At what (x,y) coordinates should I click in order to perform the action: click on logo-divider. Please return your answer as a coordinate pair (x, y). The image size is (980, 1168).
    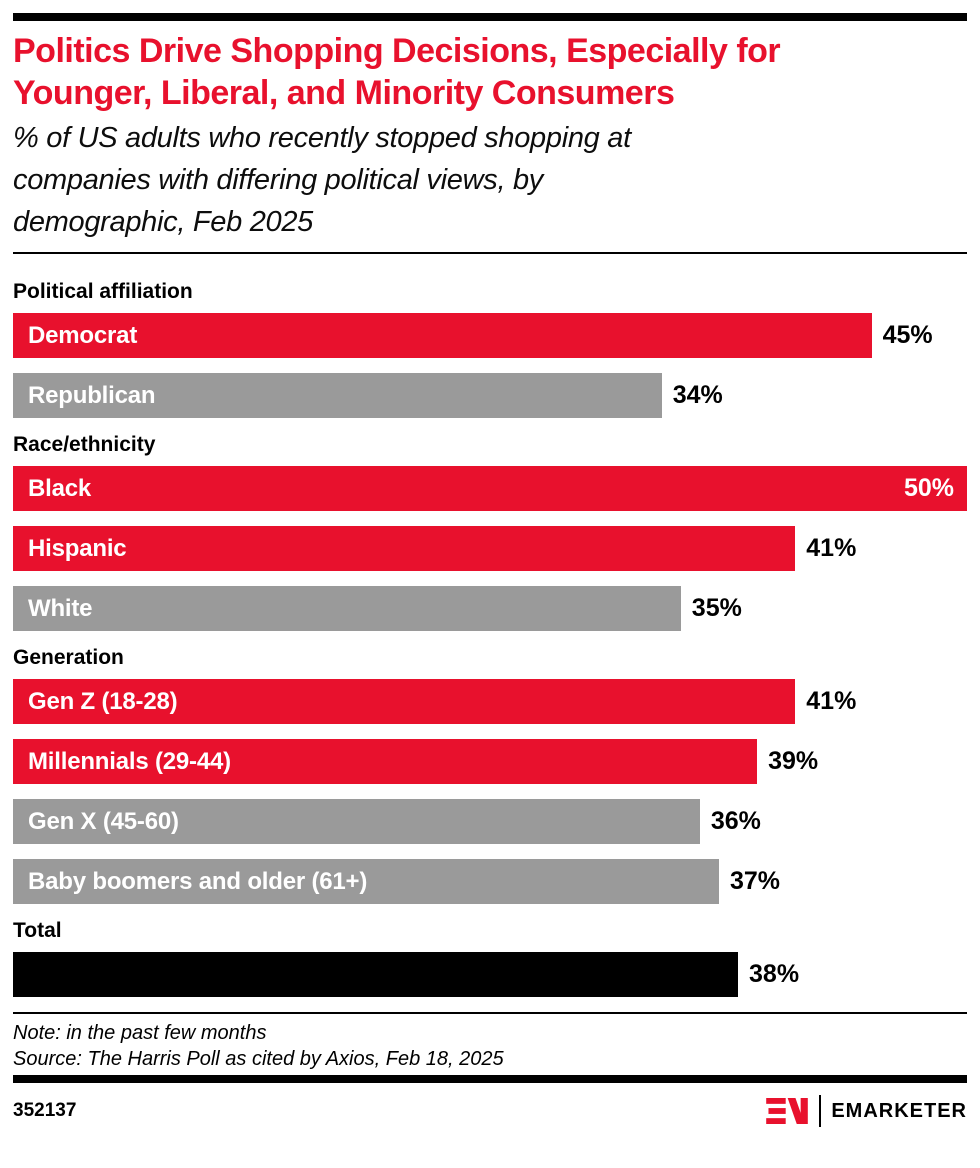
    Looking at the image, I should click on (820, 1111).